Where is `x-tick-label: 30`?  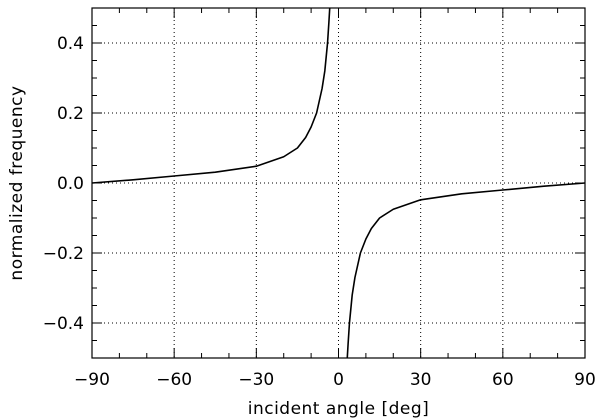 x-tick-label: 30 is located at coordinates (421, 380).